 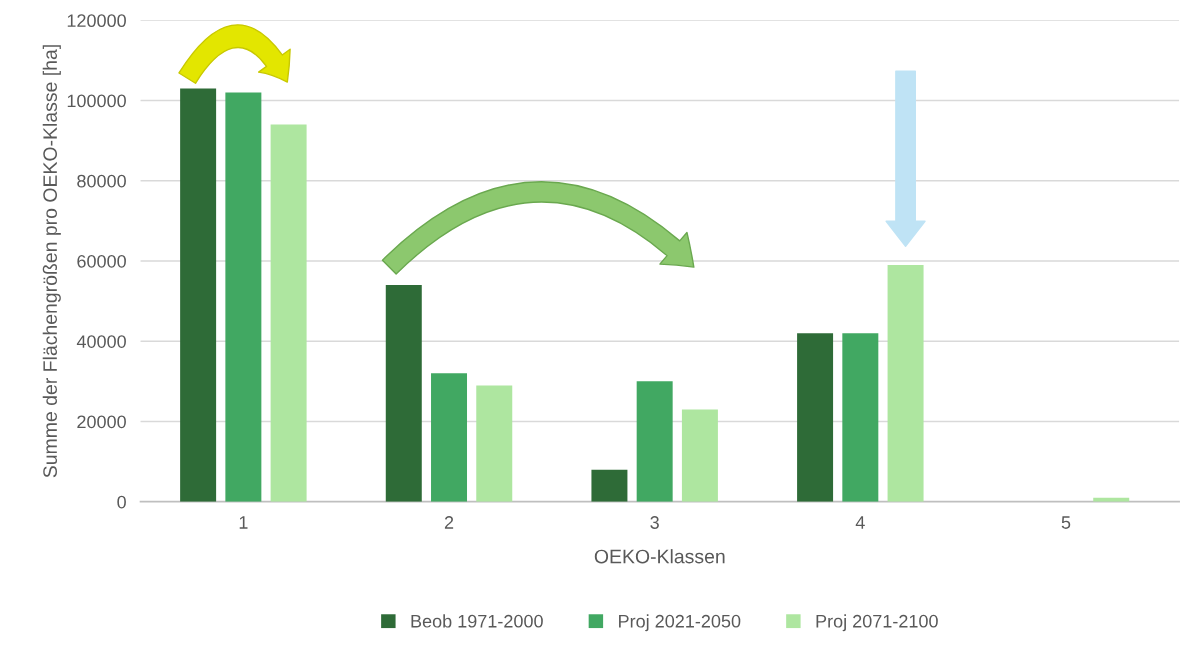 I want to click on legend-label: Proj 2071-2100, so click(x=877, y=623).